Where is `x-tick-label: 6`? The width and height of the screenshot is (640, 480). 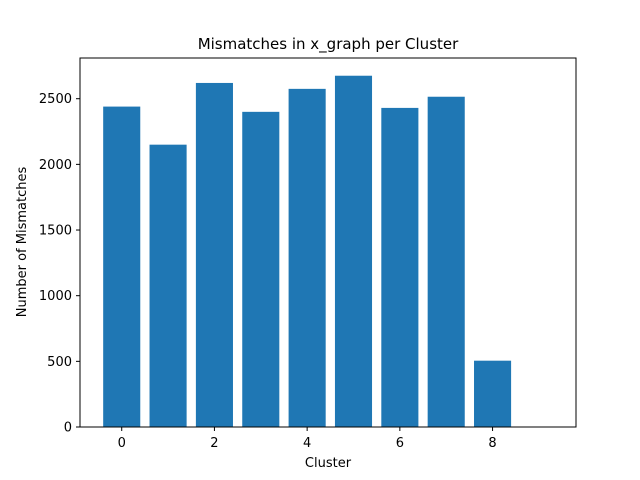 x-tick-label: 6 is located at coordinates (400, 443).